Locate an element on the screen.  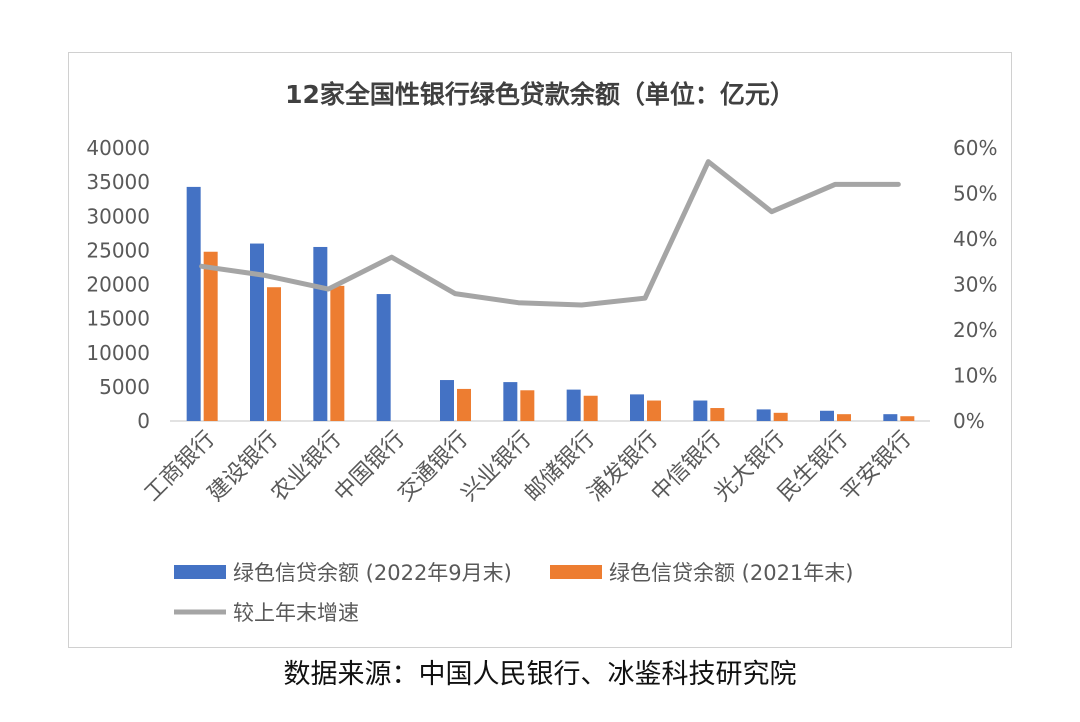
y-left-tick-label: 25000 is located at coordinates (118, 250).